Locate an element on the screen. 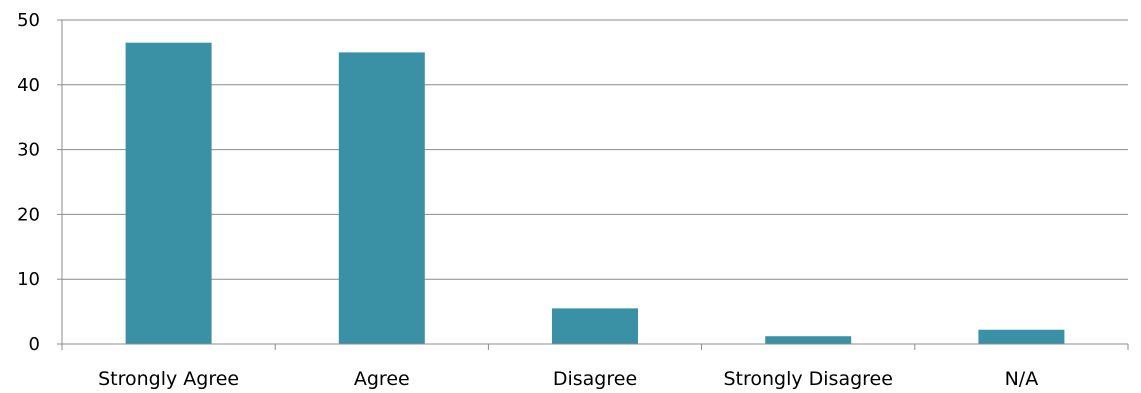  y-tick-label: 20 is located at coordinates (28, 214).